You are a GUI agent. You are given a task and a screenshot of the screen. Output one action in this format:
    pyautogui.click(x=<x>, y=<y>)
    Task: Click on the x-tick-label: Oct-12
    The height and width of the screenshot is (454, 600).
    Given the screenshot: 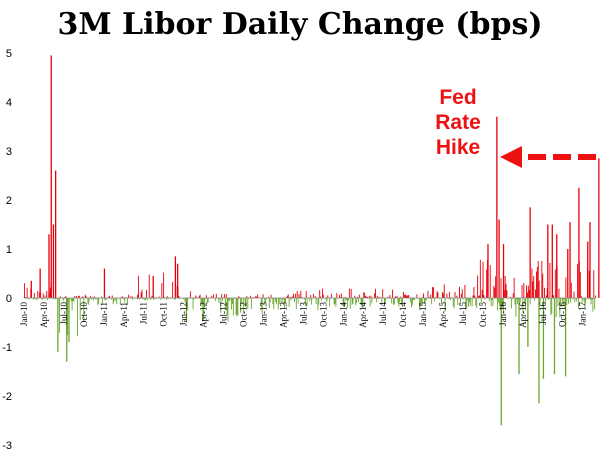 What is the action you would take?
    pyautogui.click(x=243, y=314)
    